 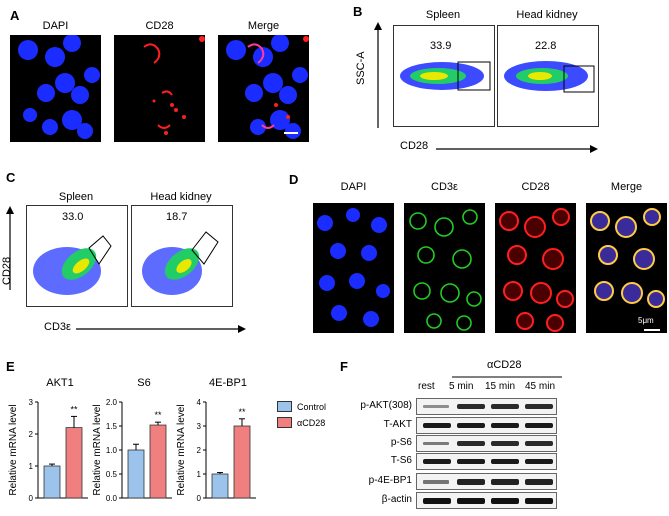 What do you see at coordinates (284, 422) in the screenshot?
I see `legend-swatch-treated` at bounding box center [284, 422].